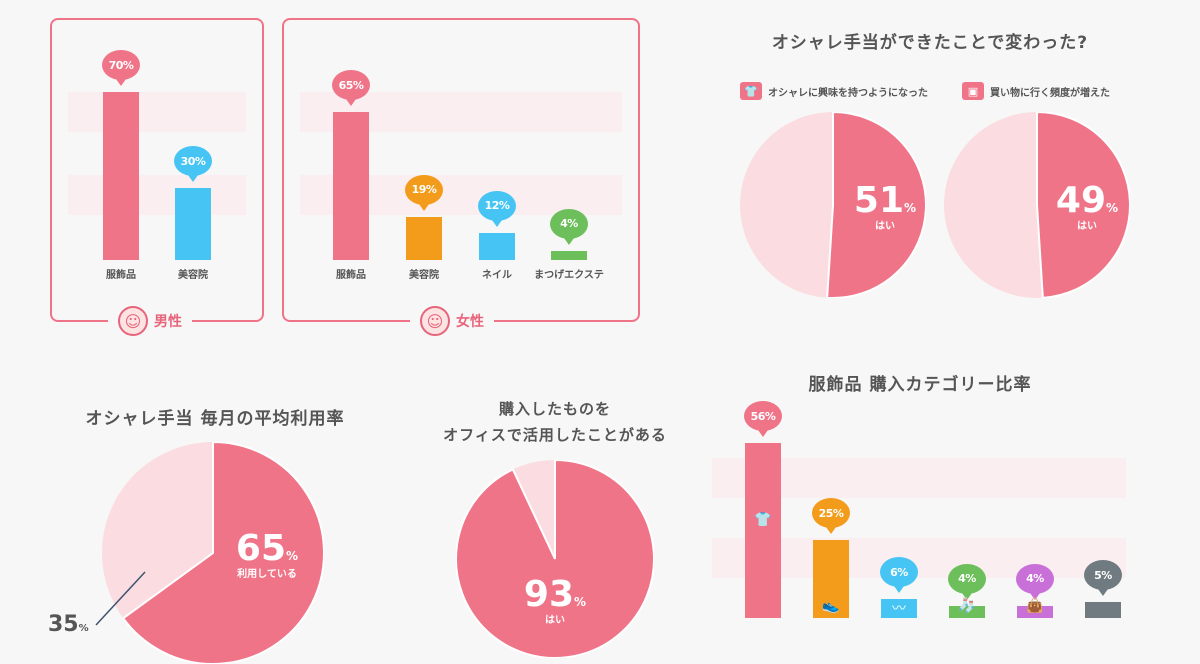 This screenshot has width=1200, height=664. Describe the element at coordinates (831, 516) in the screenshot. I see `value-bubble: 25%` at that location.